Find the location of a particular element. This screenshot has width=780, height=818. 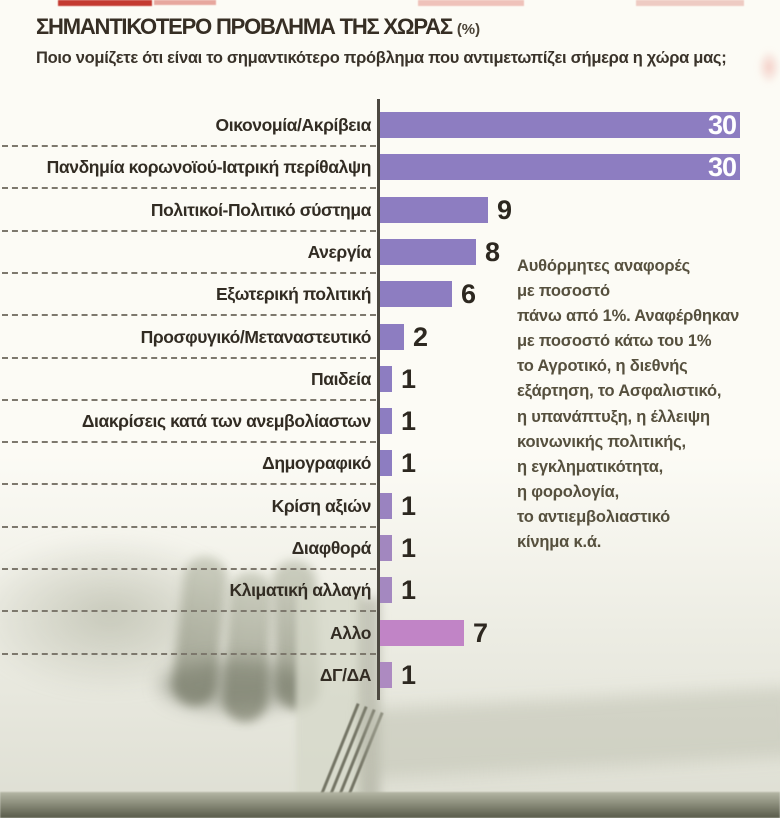

axis-baseline is located at coordinates (378, 399).